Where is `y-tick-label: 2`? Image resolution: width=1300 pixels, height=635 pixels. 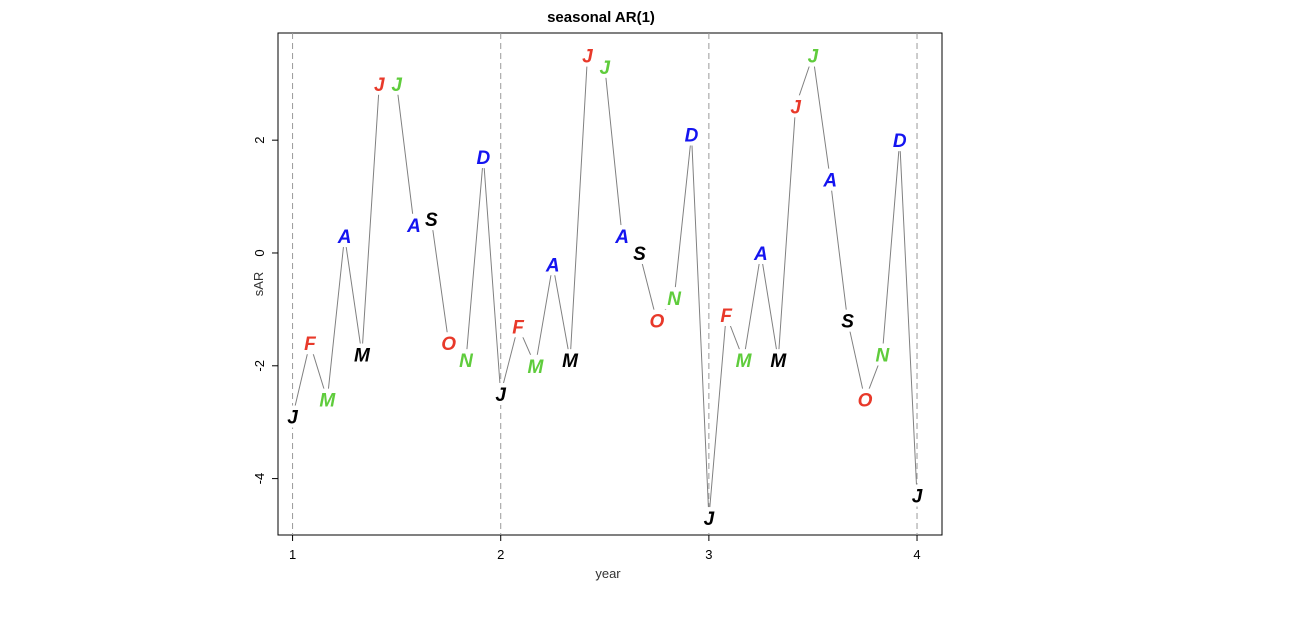
y-tick-label: 2 is located at coordinates (259, 140).